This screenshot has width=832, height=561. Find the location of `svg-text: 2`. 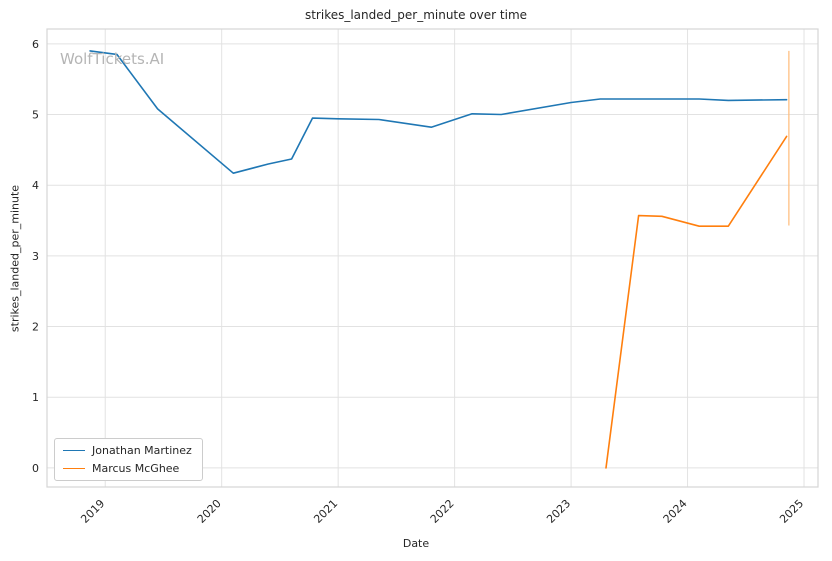

svg-text: 2 is located at coordinates (35, 327).